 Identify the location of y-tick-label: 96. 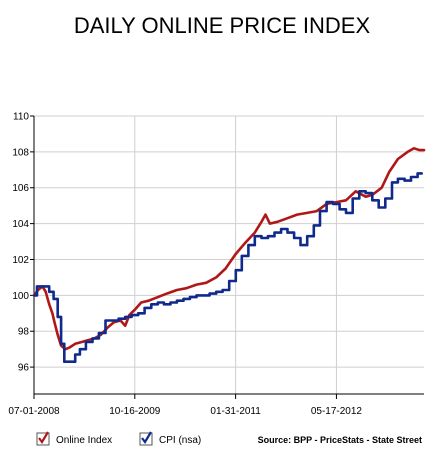
(24, 368).